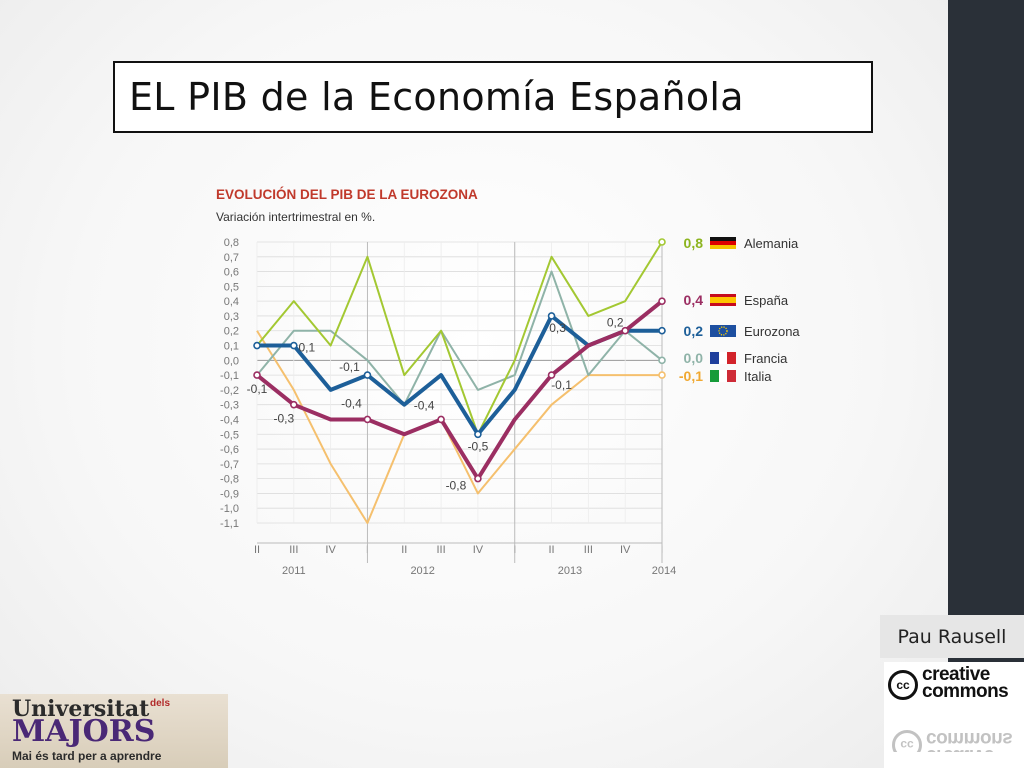  What do you see at coordinates (229, 509) in the screenshot?
I see `y-tick-label: -1,0` at bounding box center [229, 509].